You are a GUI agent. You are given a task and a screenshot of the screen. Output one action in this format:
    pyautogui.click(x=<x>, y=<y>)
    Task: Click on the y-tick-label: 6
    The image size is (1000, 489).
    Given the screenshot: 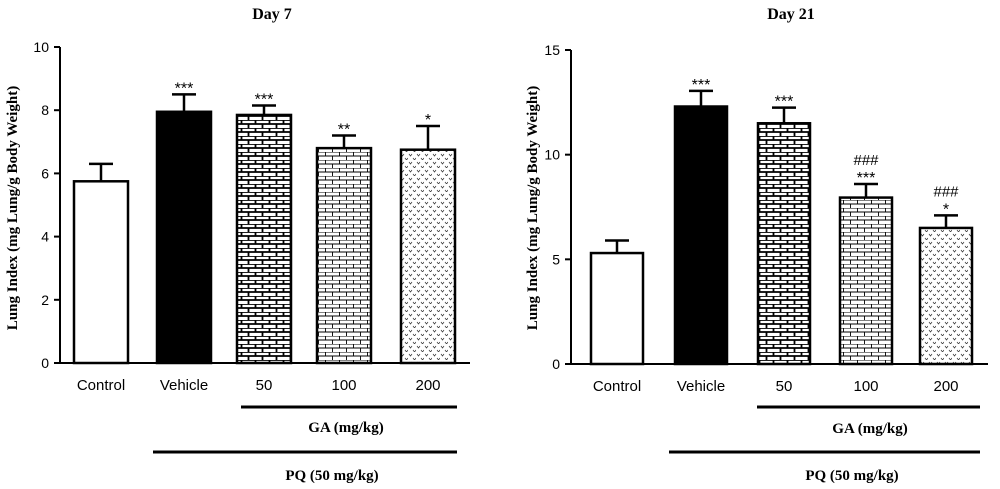 What is the action you would take?
    pyautogui.click(x=45, y=173)
    